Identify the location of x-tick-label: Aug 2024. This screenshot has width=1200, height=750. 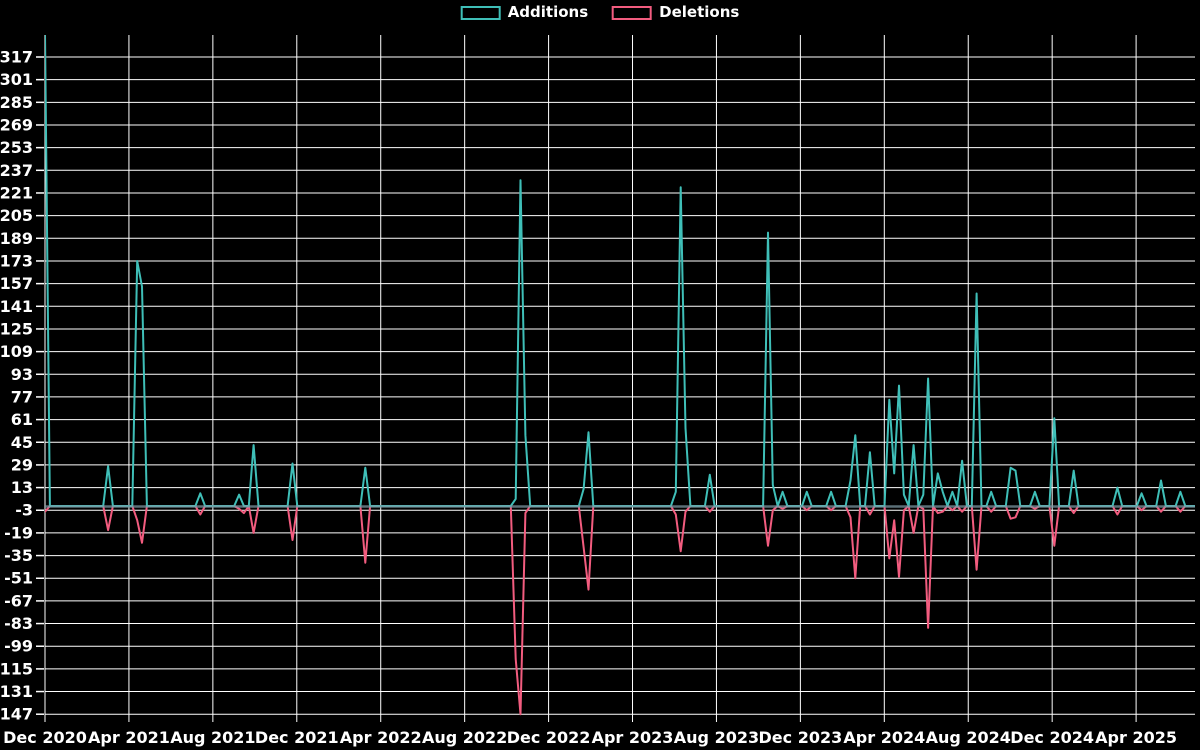
(968, 737).